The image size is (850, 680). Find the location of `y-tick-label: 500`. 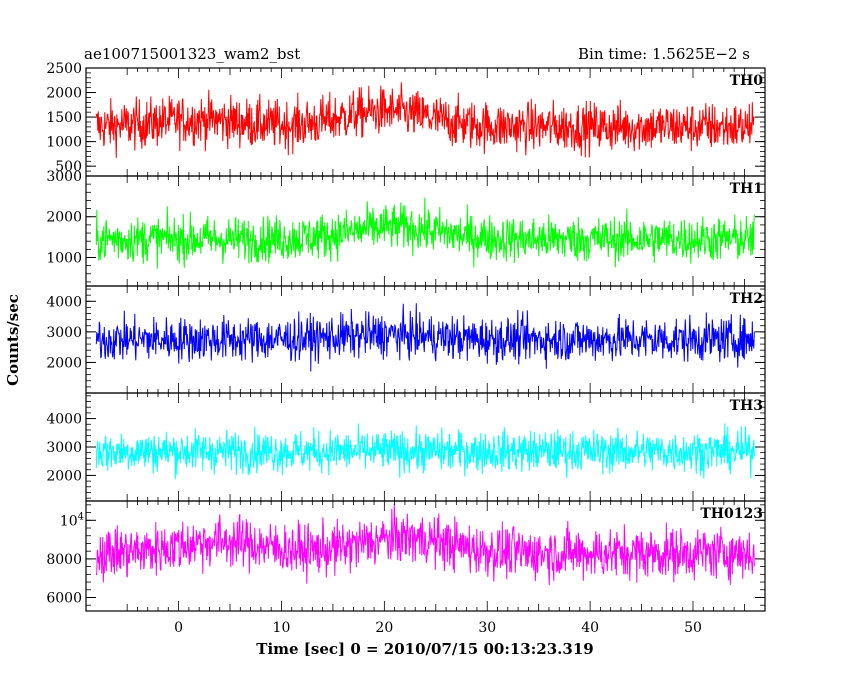

y-tick-label: 500 is located at coordinates (68, 167).